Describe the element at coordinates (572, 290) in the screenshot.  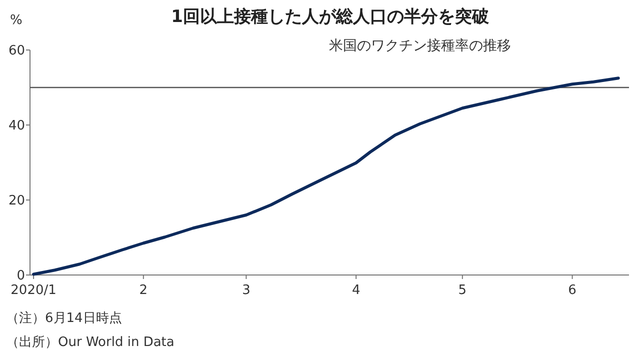
I see `x-tick-label: 6` at that location.